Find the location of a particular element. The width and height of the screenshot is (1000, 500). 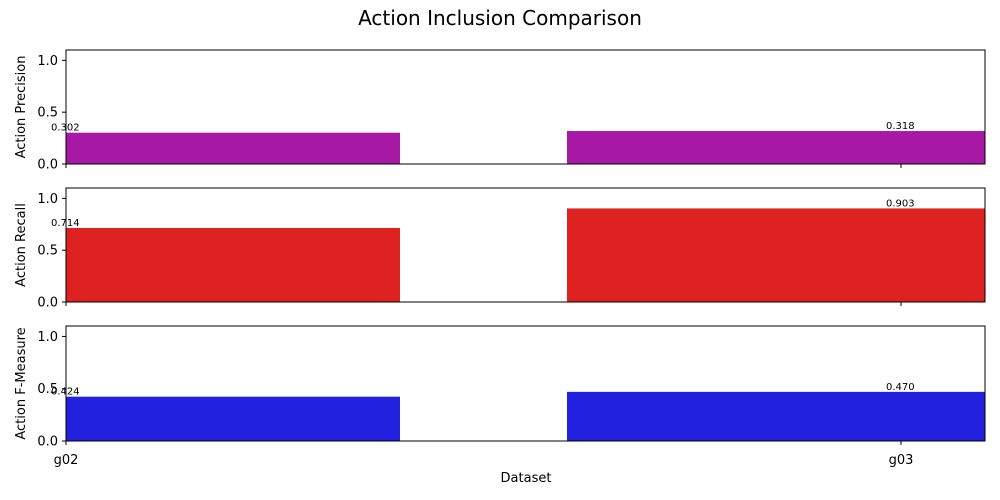

bar-3-g02 is located at coordinates (233, 418).